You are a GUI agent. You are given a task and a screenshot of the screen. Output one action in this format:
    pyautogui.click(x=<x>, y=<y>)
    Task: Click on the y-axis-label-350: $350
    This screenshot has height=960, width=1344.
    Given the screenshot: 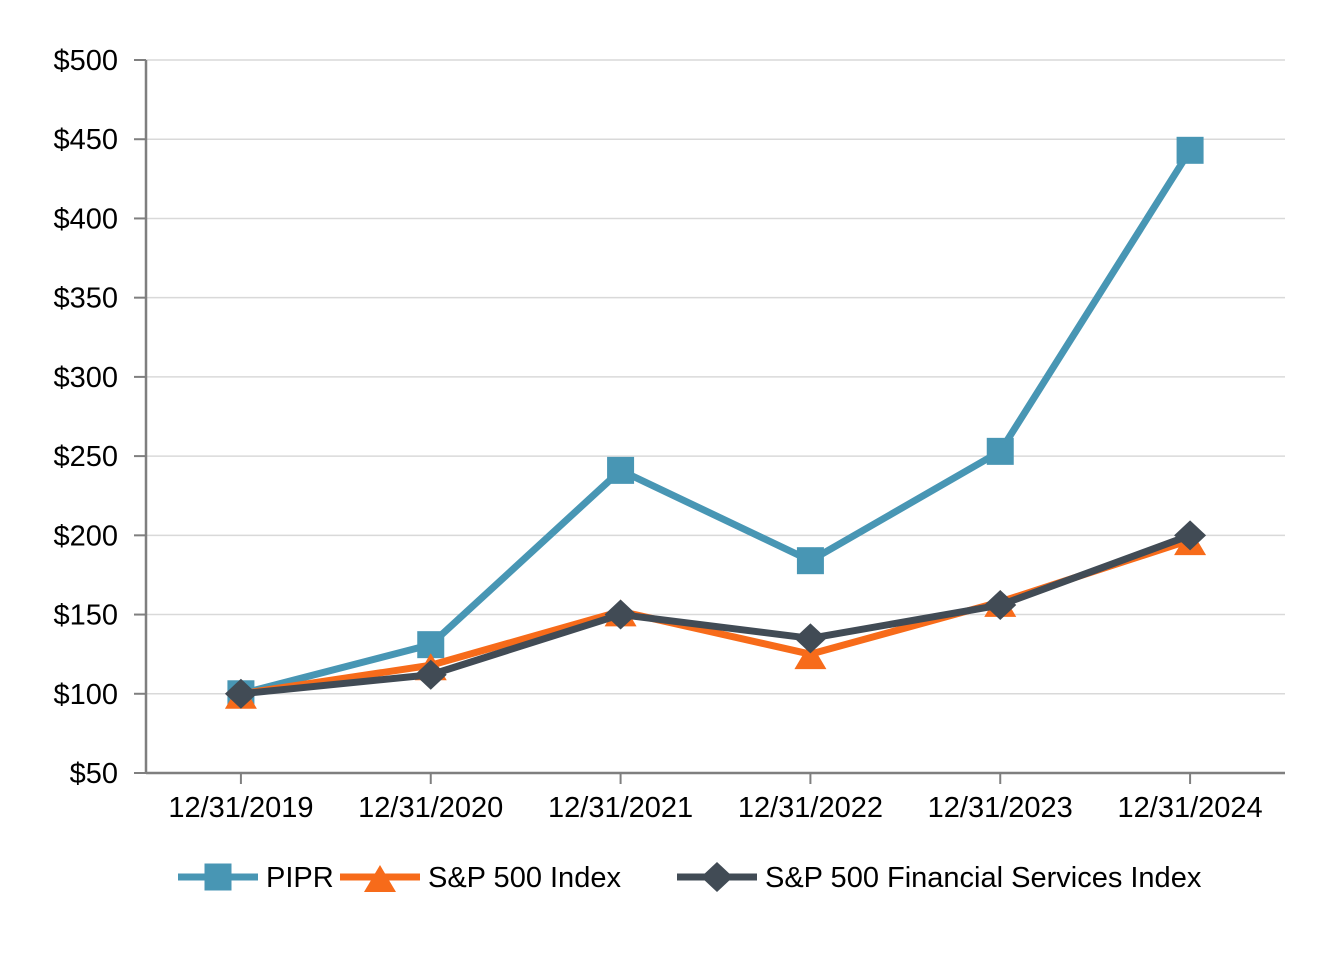 What is the action you would take?
    pyautogui.click(x=85, y=299)
    